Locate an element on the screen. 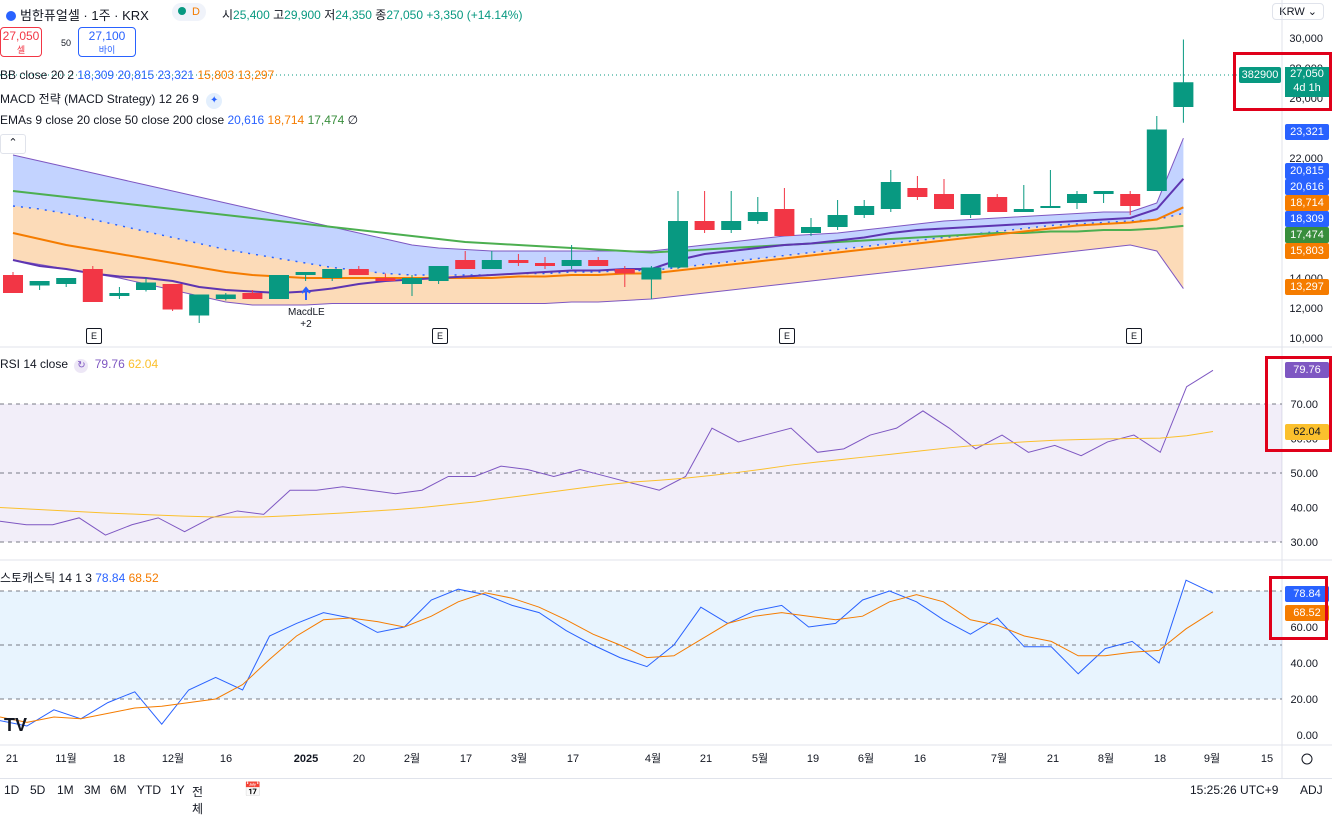 The width and height of the screenshot is (1332, 817). sparkle-icon: ✦ is located at coordinates (214, 101).